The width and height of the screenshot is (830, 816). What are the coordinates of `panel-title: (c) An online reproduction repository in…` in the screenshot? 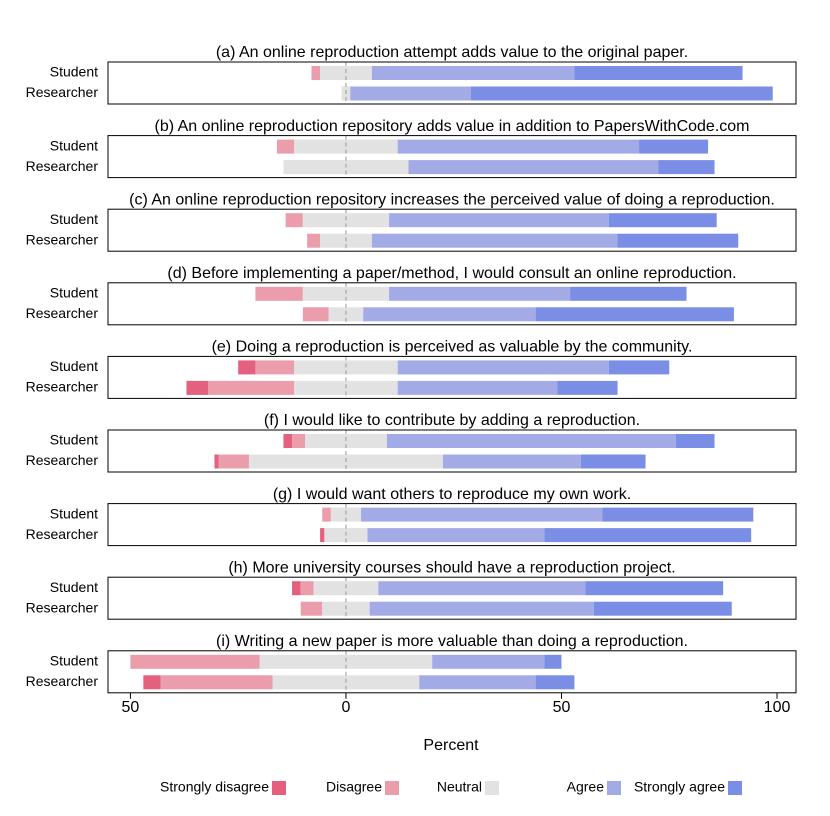 It's located at (452, 199).